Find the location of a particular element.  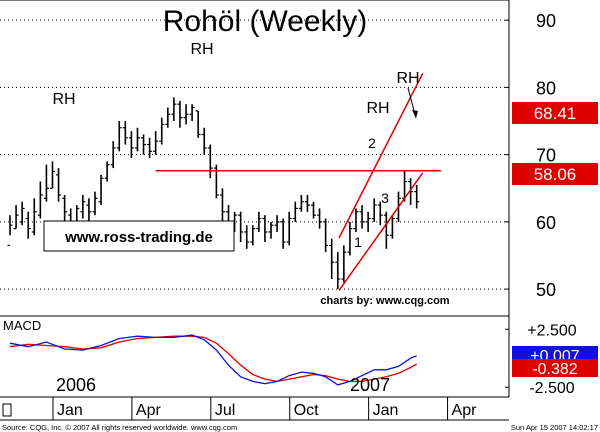

price-labels: 68.41 58.06 is located at coordinates (555, 143).